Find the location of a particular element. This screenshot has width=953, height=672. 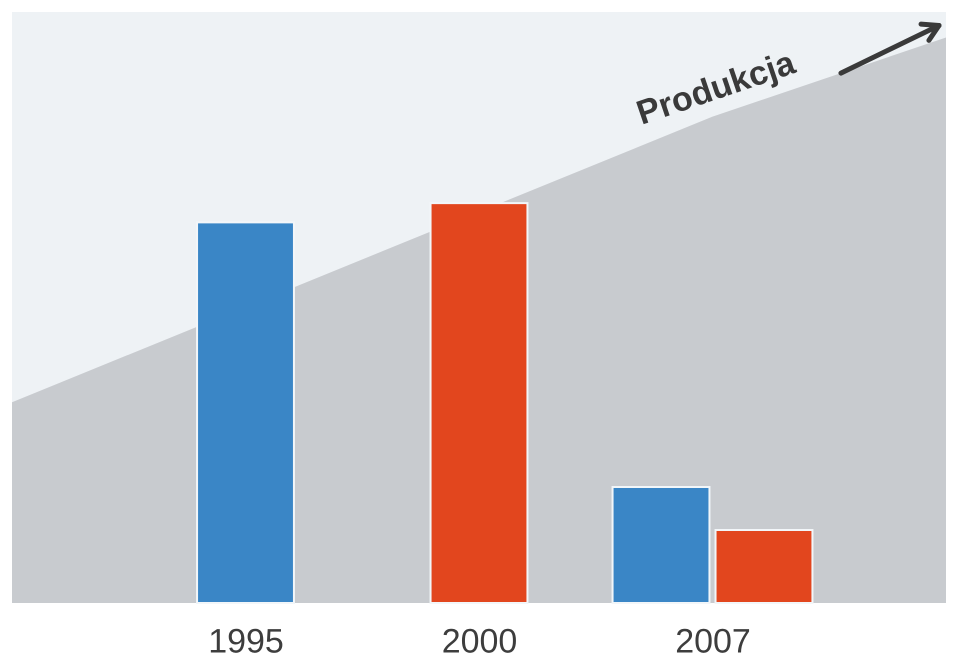

x-tick-label: 1995 is located at coordinates (246, 641).